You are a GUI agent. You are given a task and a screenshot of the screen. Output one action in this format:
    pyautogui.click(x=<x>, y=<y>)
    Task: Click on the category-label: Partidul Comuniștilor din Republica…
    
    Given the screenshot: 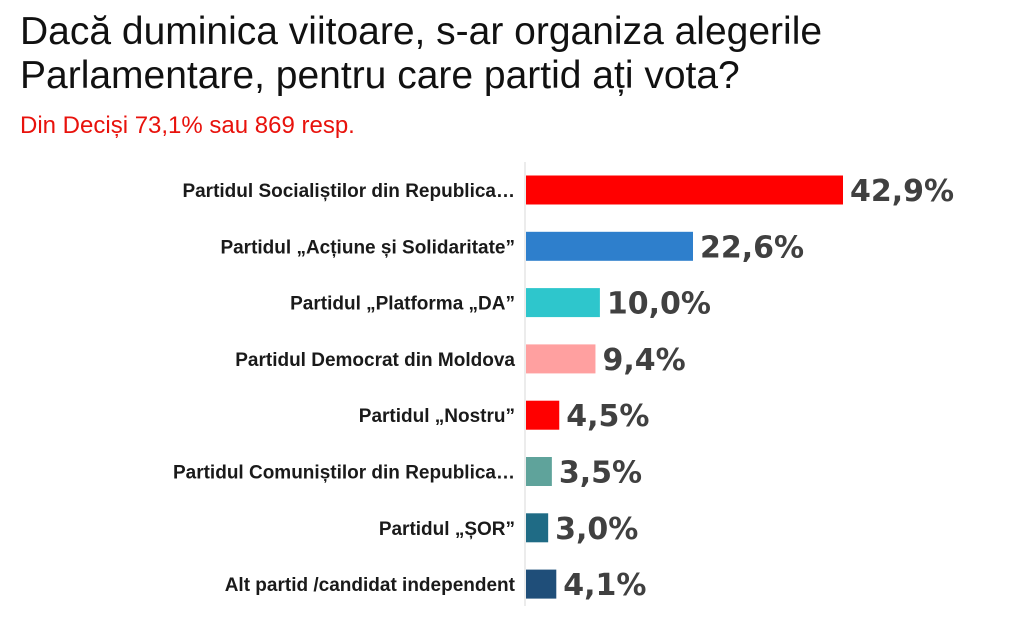 What is the action you would take?
    pyautogui.click(x=344, y=473)
    